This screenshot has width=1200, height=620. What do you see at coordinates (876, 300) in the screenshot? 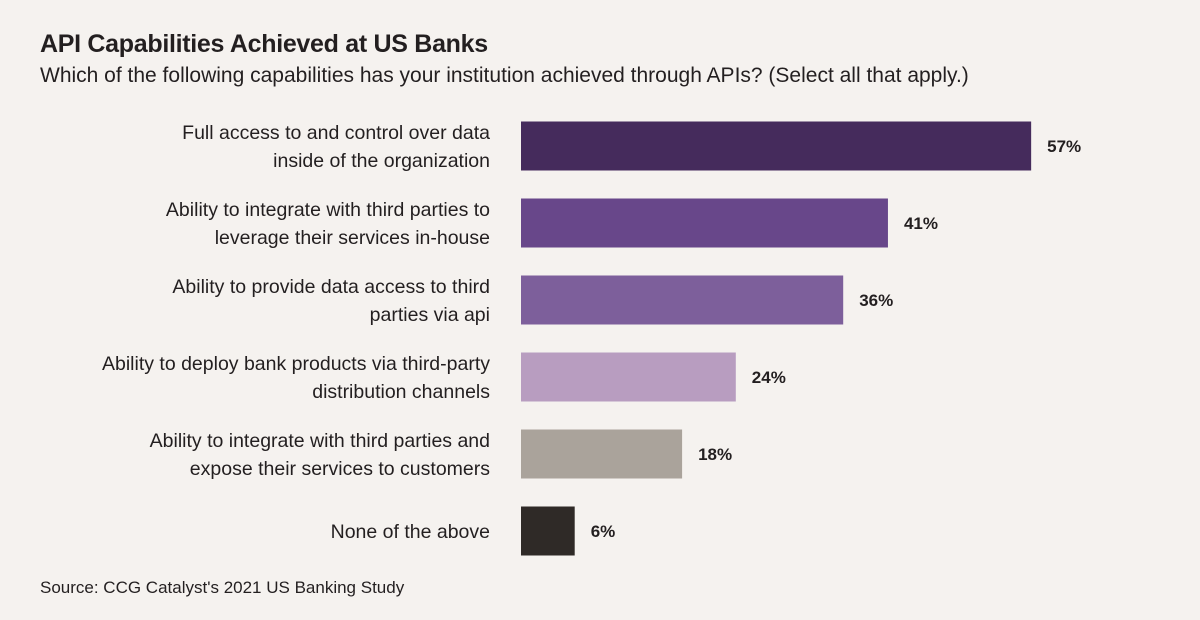
I see `value-label-3: 36%` at bounding box center [876, 300].